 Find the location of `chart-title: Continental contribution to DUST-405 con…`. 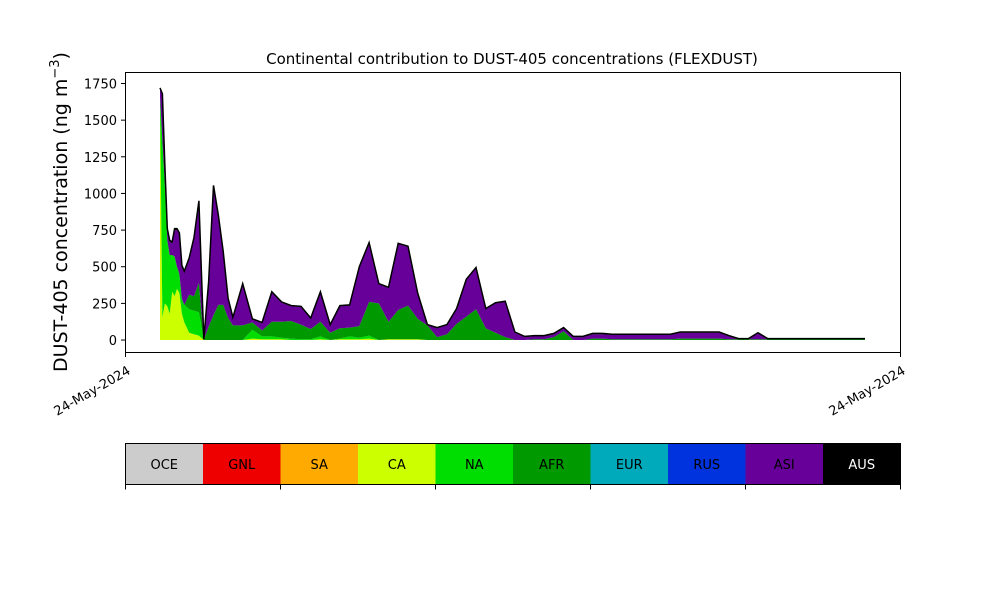

chart-title: Continental contribution to DUST-405 con… is located at coordinates (512, 59).